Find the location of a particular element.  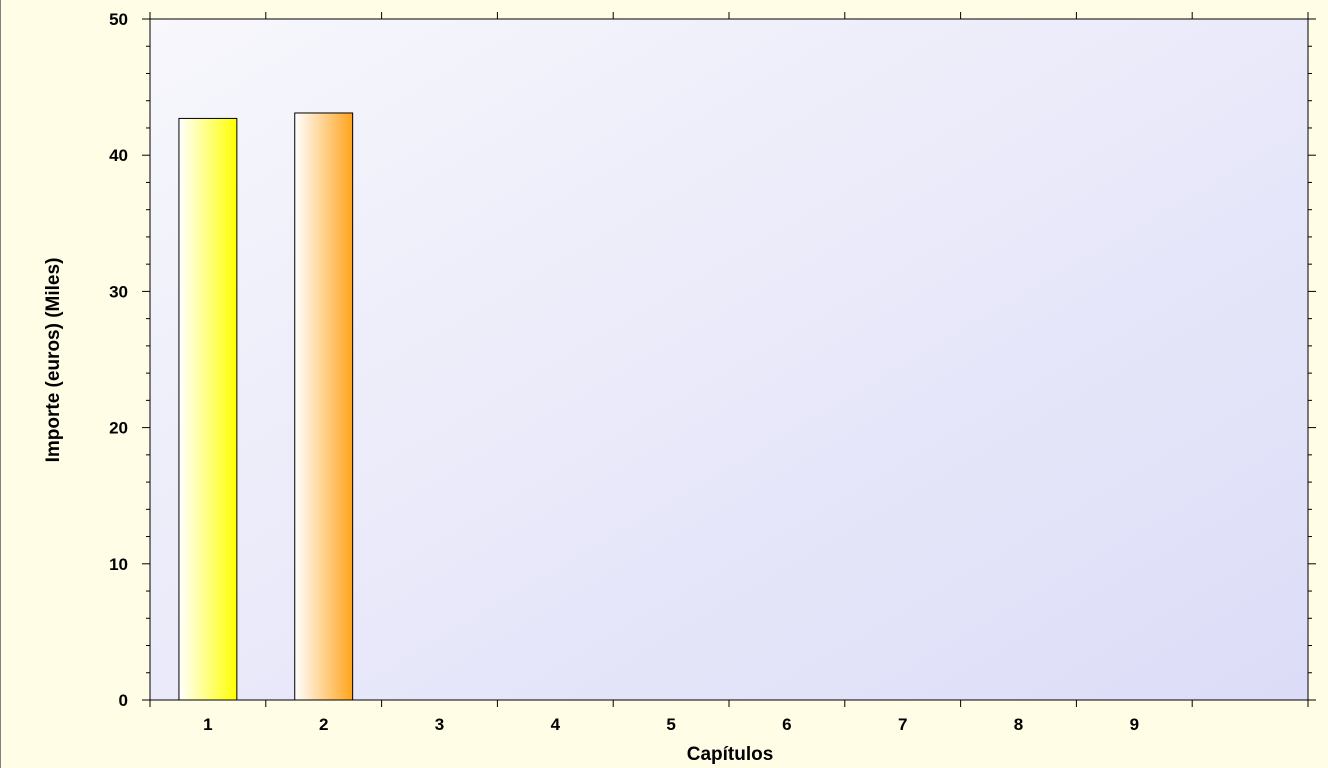

x-tick-label: 2 is located at coordinates (323, 724).